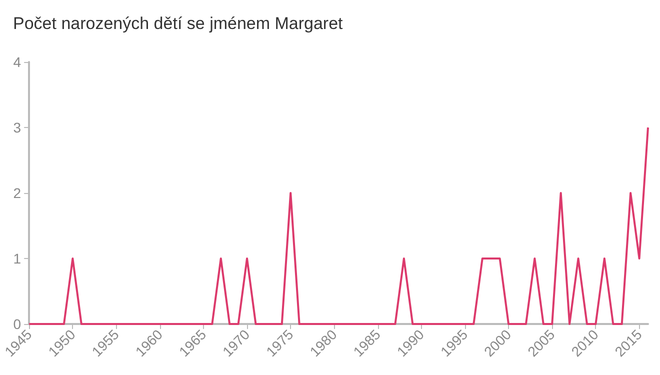 Image resolution: width=660 pixels, height=375 pixels. Describe the element at coordinates (17, 62) in the screenshot. I see `y-tick-label: 4` at that location.